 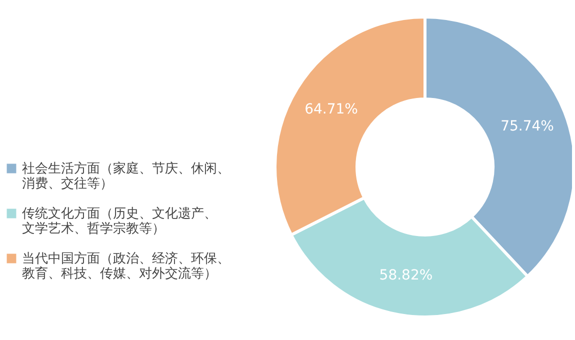 I want to click on data-label: 75.74%, so click(x=527, y=126).